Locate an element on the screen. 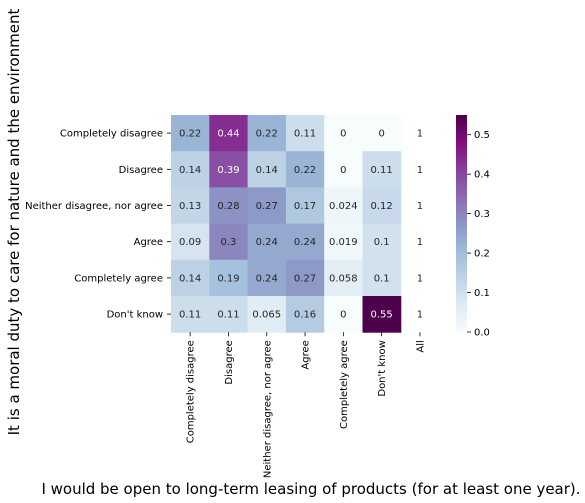 The width and height of the screenshot is (585, 503). colorbar-tick-label: 0.0 is located at coordinates (482, 333).